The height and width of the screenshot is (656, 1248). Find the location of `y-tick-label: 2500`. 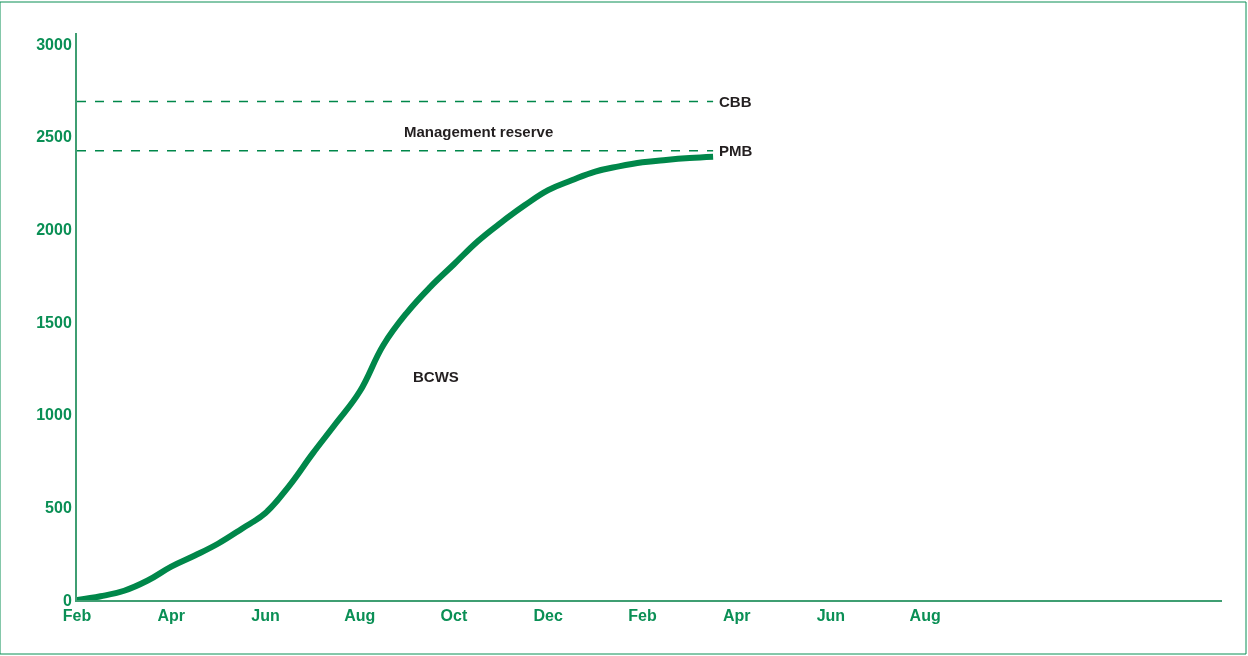

y-tick-label: 2500 is located at coordinates (54, 137).